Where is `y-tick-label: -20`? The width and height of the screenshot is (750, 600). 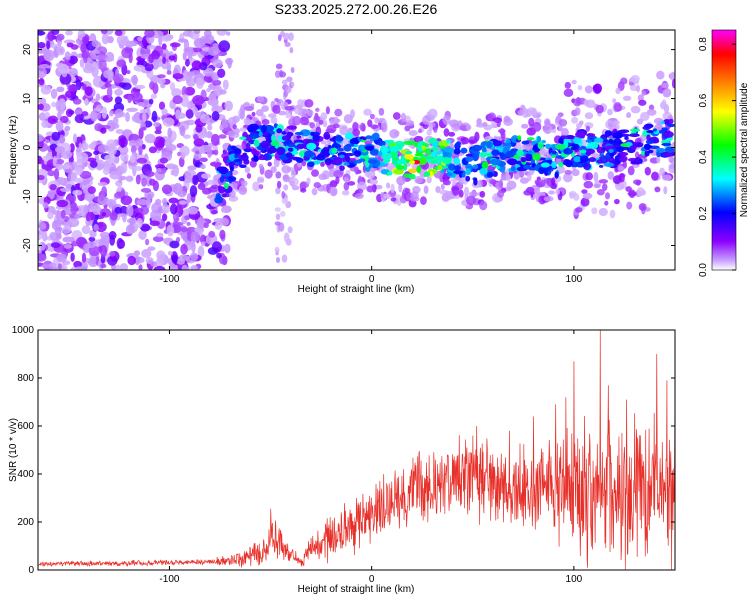
y-tick-label: -20 is located at coordinates (27, 245).